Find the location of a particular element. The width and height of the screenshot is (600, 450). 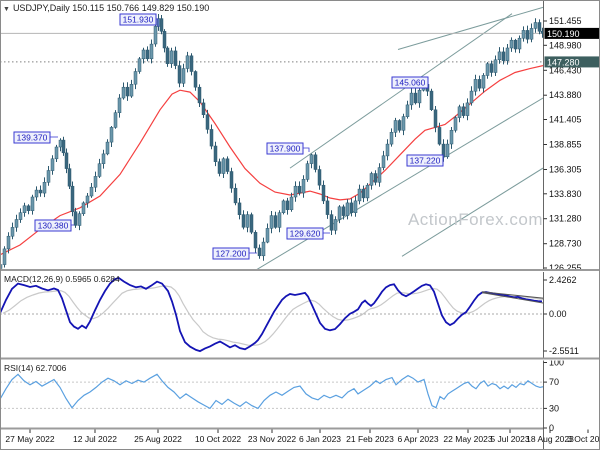

date-tick-label: 22 May 2023 is located at coordinates (467, 439).